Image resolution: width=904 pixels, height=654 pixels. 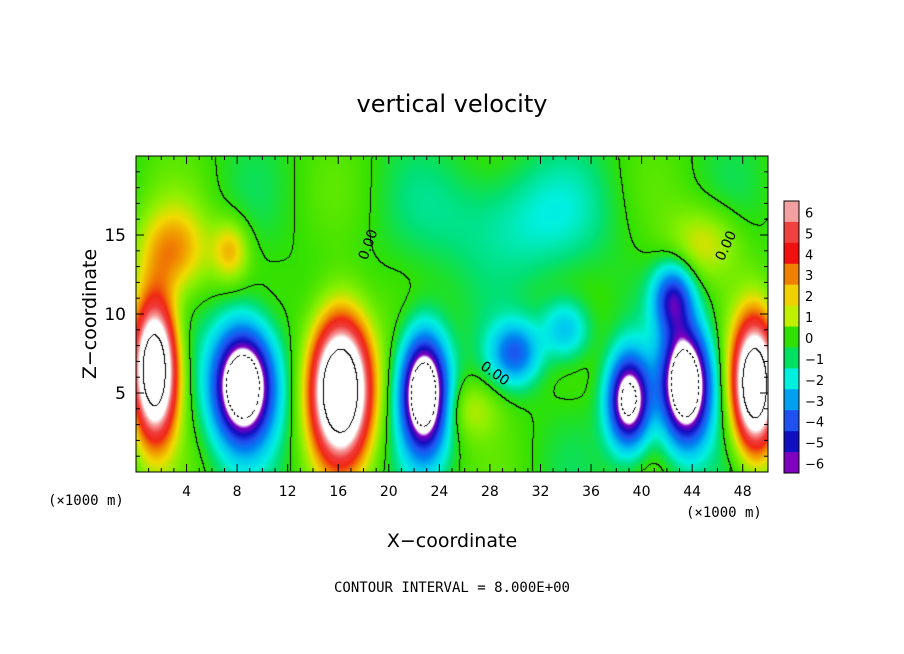 What do you see at coordinates (237, 492) in the screenshot?
I see `x-tick-label: 8` at bounding box center [237, 492].